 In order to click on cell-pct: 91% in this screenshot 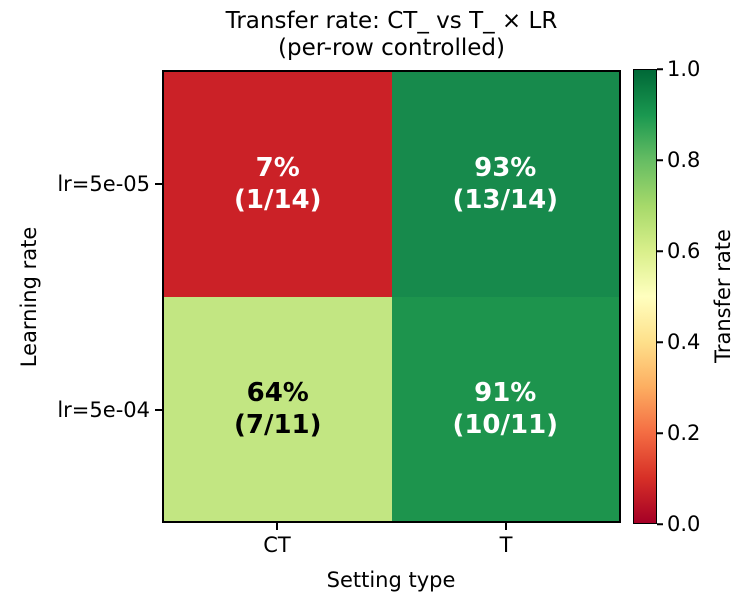, I will do `click(505, 392)`.